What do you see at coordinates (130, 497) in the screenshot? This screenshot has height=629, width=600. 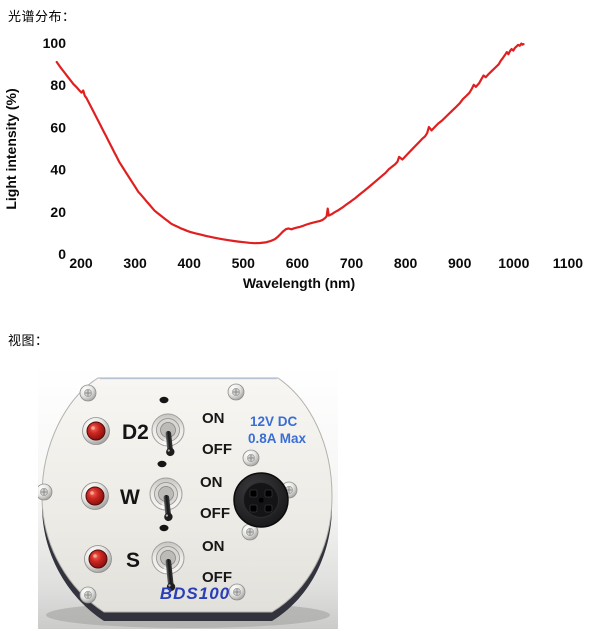 I see `channel-label-w: W` at bounding box center [130, 497].